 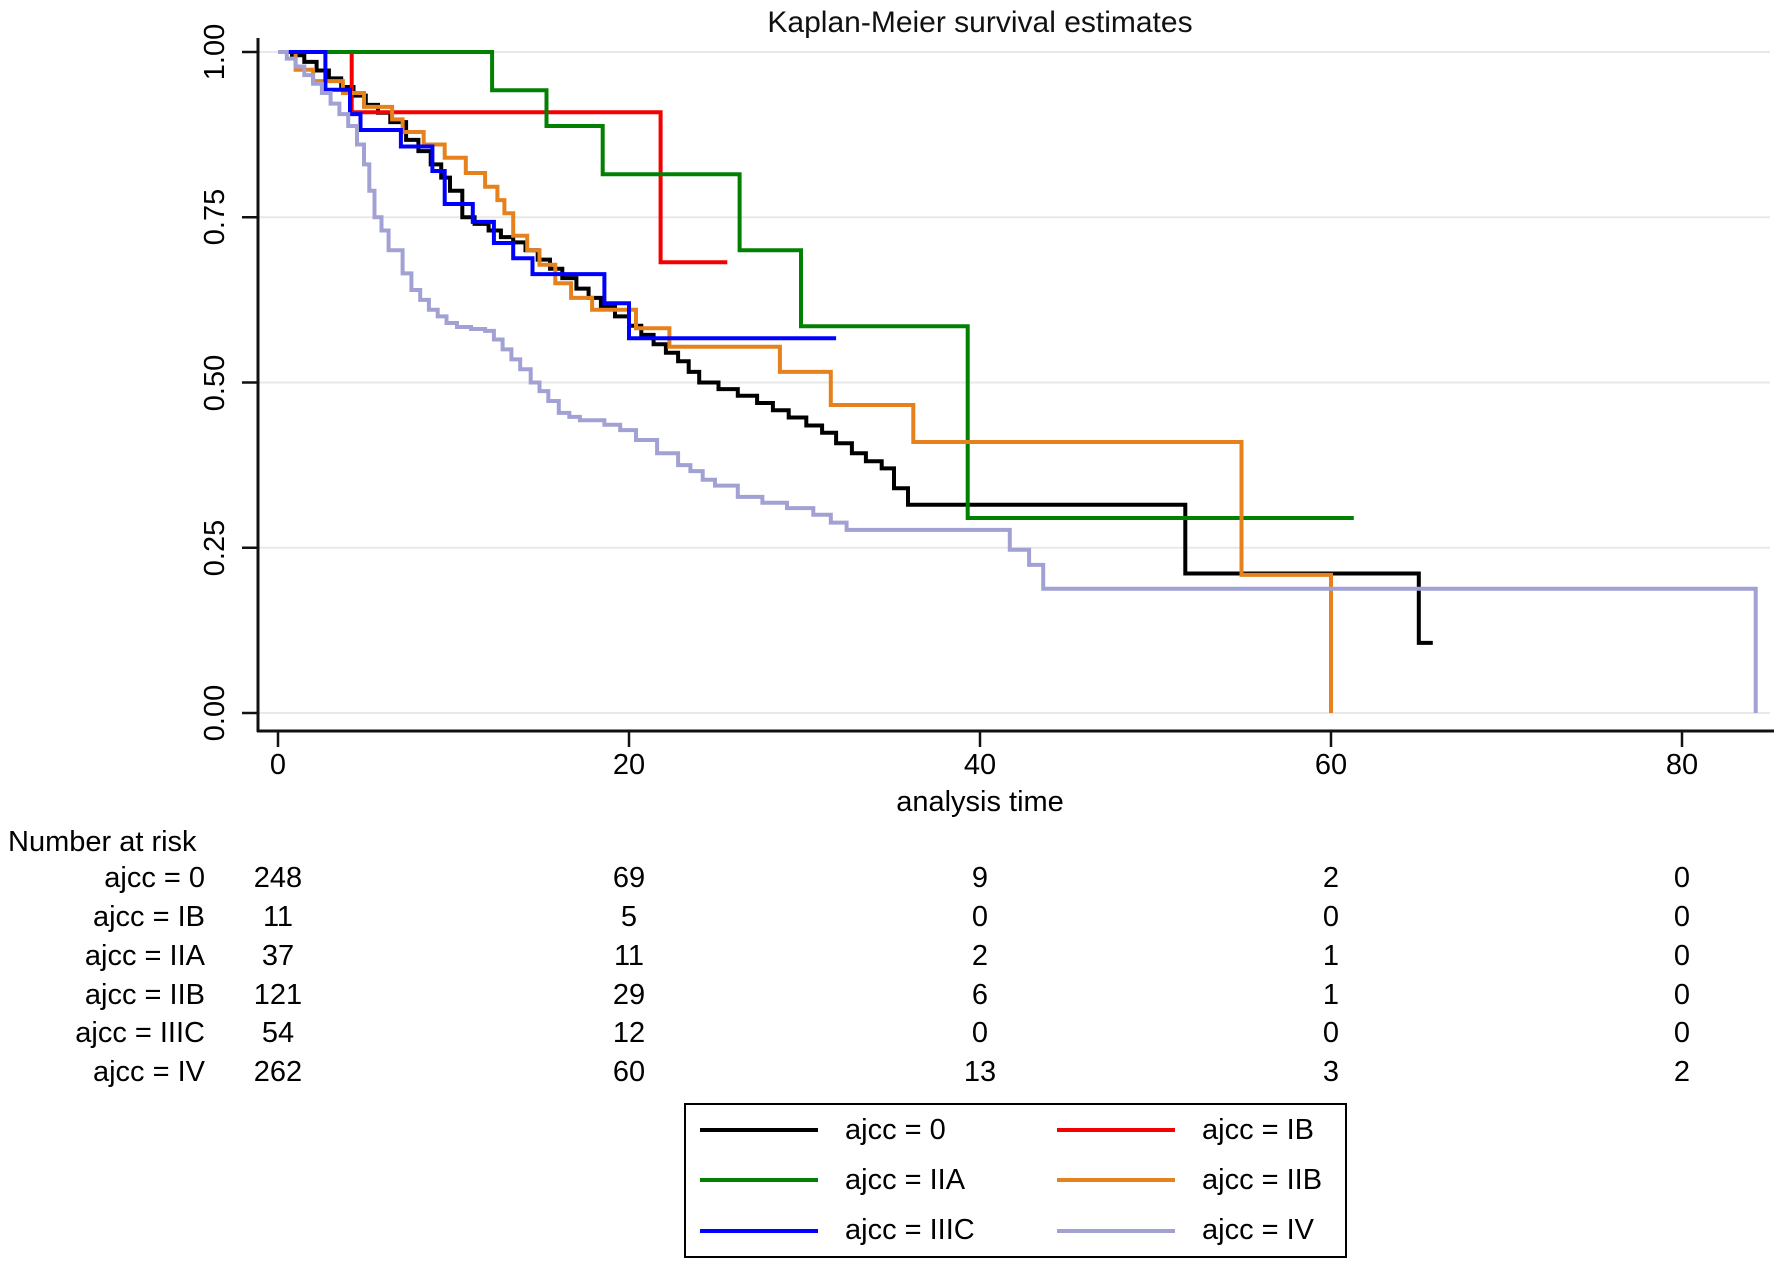 What do you see at coordinates (629, 878) in the screenshot?
I see `risk-count: 69` at bounding box center [629, 878].